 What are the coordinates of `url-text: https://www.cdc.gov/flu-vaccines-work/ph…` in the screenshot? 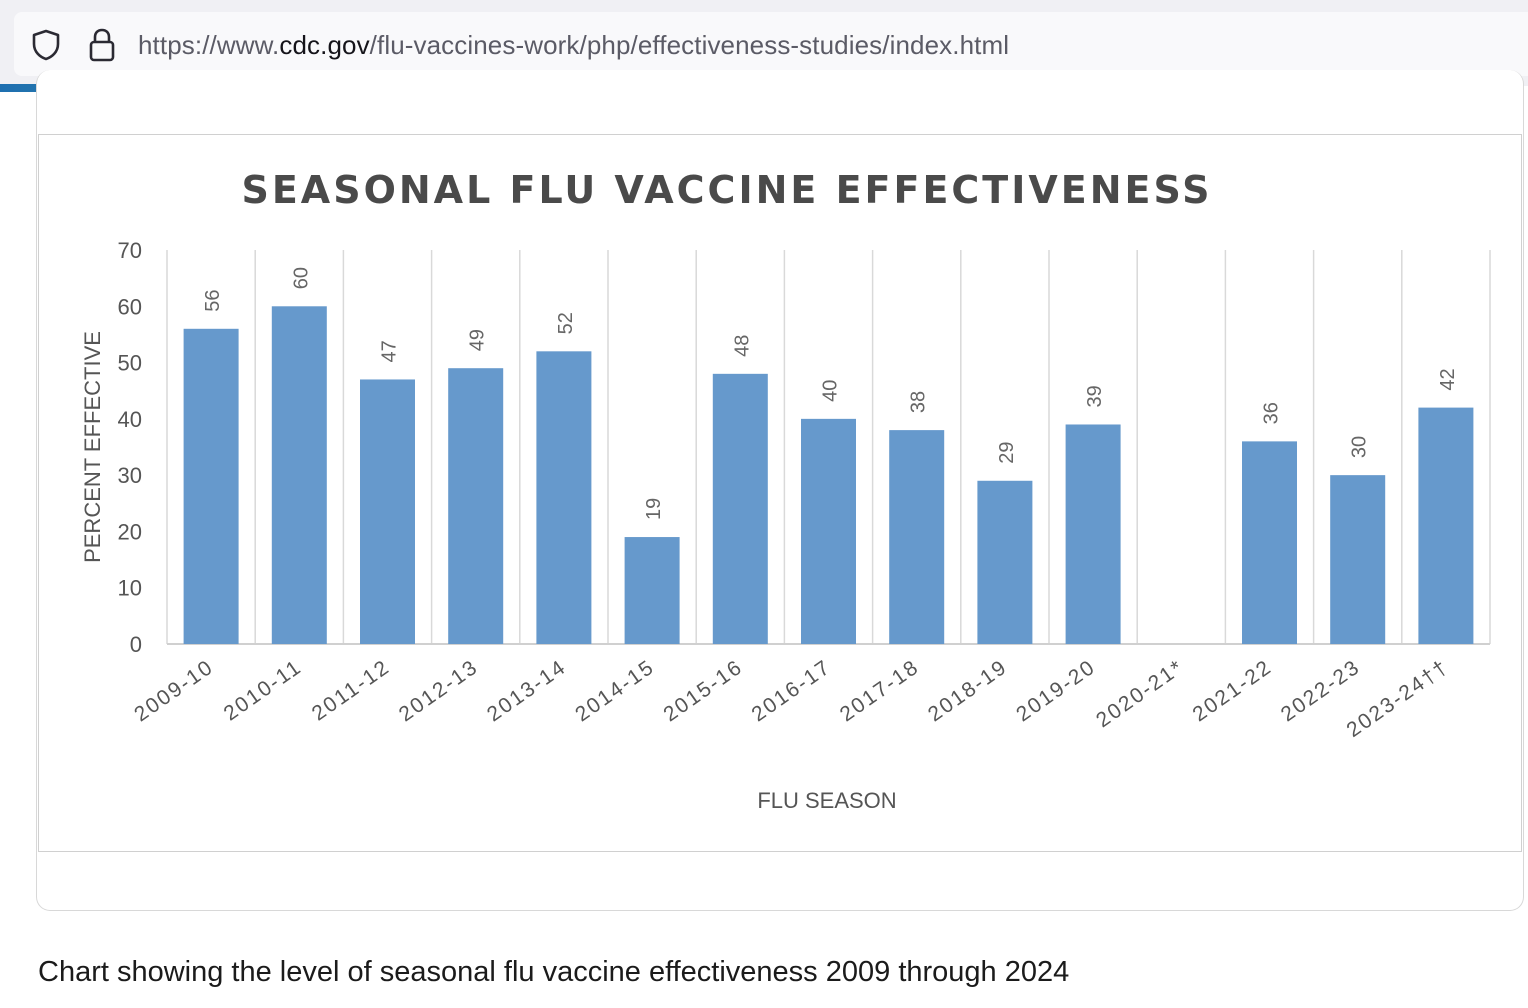 It's located at (573, 45).